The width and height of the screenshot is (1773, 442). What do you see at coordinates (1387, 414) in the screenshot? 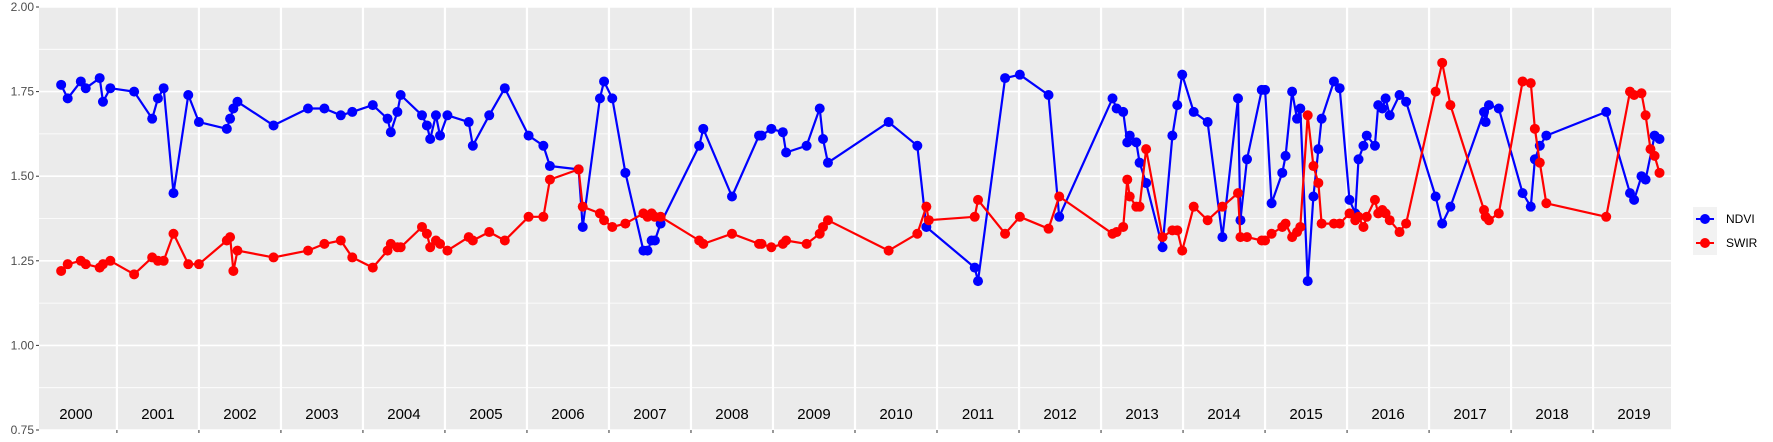
I see `year-label: 2016` at bounding box center [1387, 414].